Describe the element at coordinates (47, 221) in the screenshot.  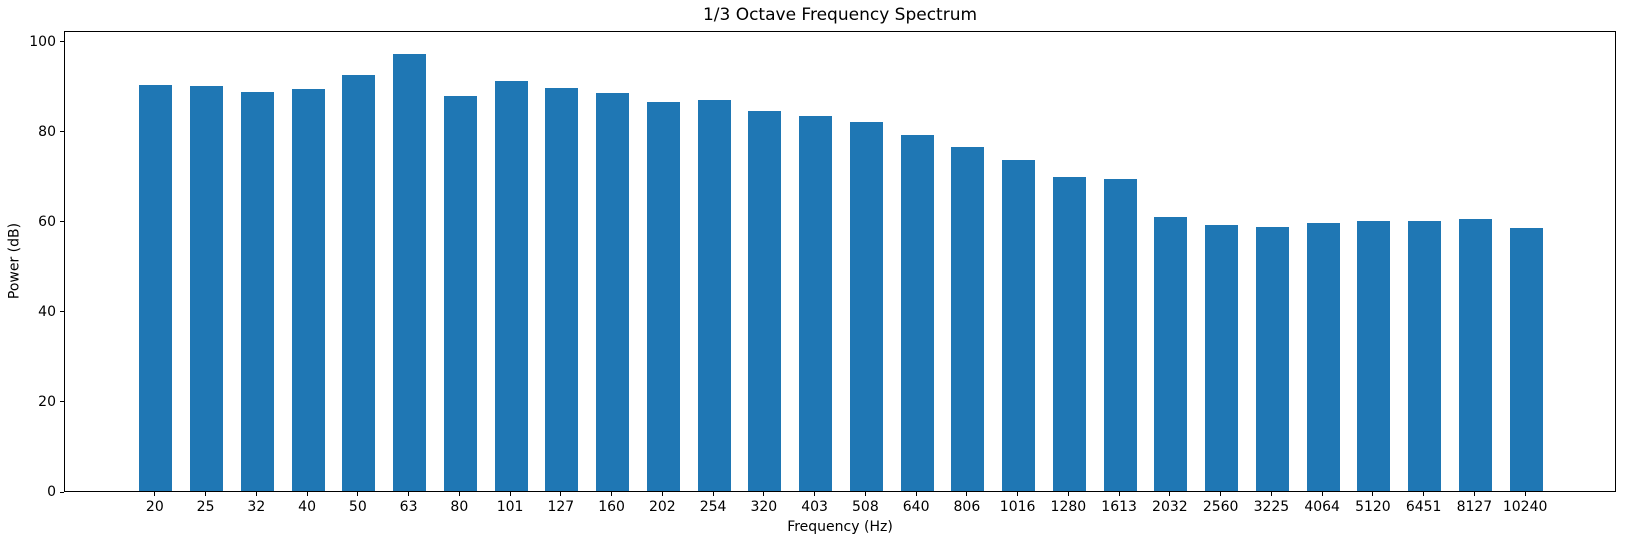
I see `y-tick-label: 60` at that location.